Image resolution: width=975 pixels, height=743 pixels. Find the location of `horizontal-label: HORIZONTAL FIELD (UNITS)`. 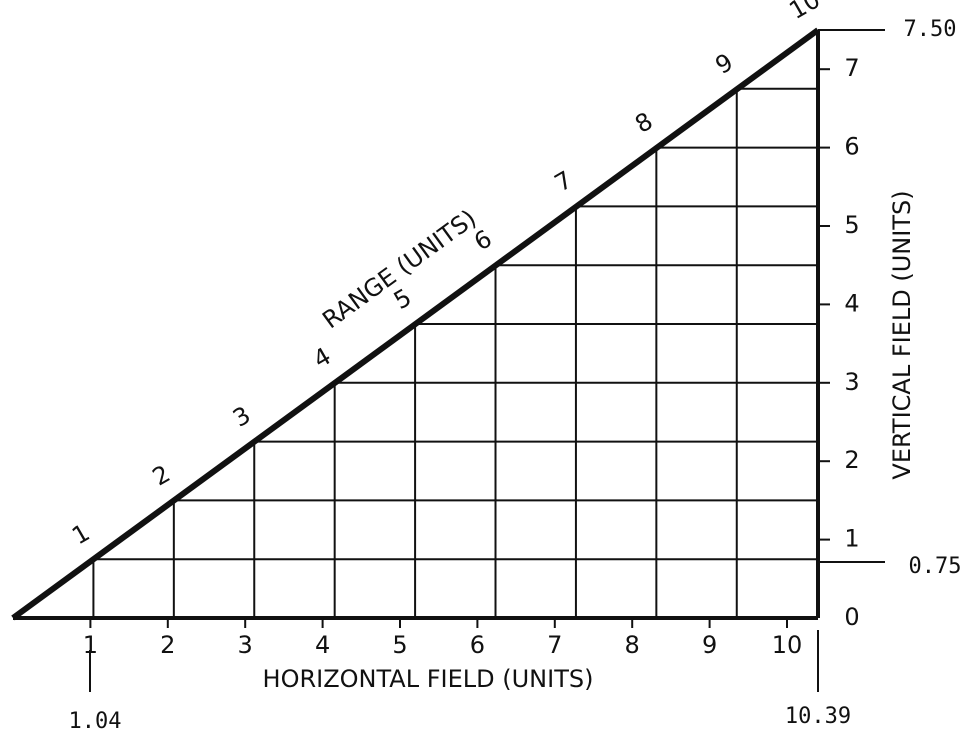

horizontal-label: HORIZONTAL FIELD (UNITS) is located at coordinates (428, 679).